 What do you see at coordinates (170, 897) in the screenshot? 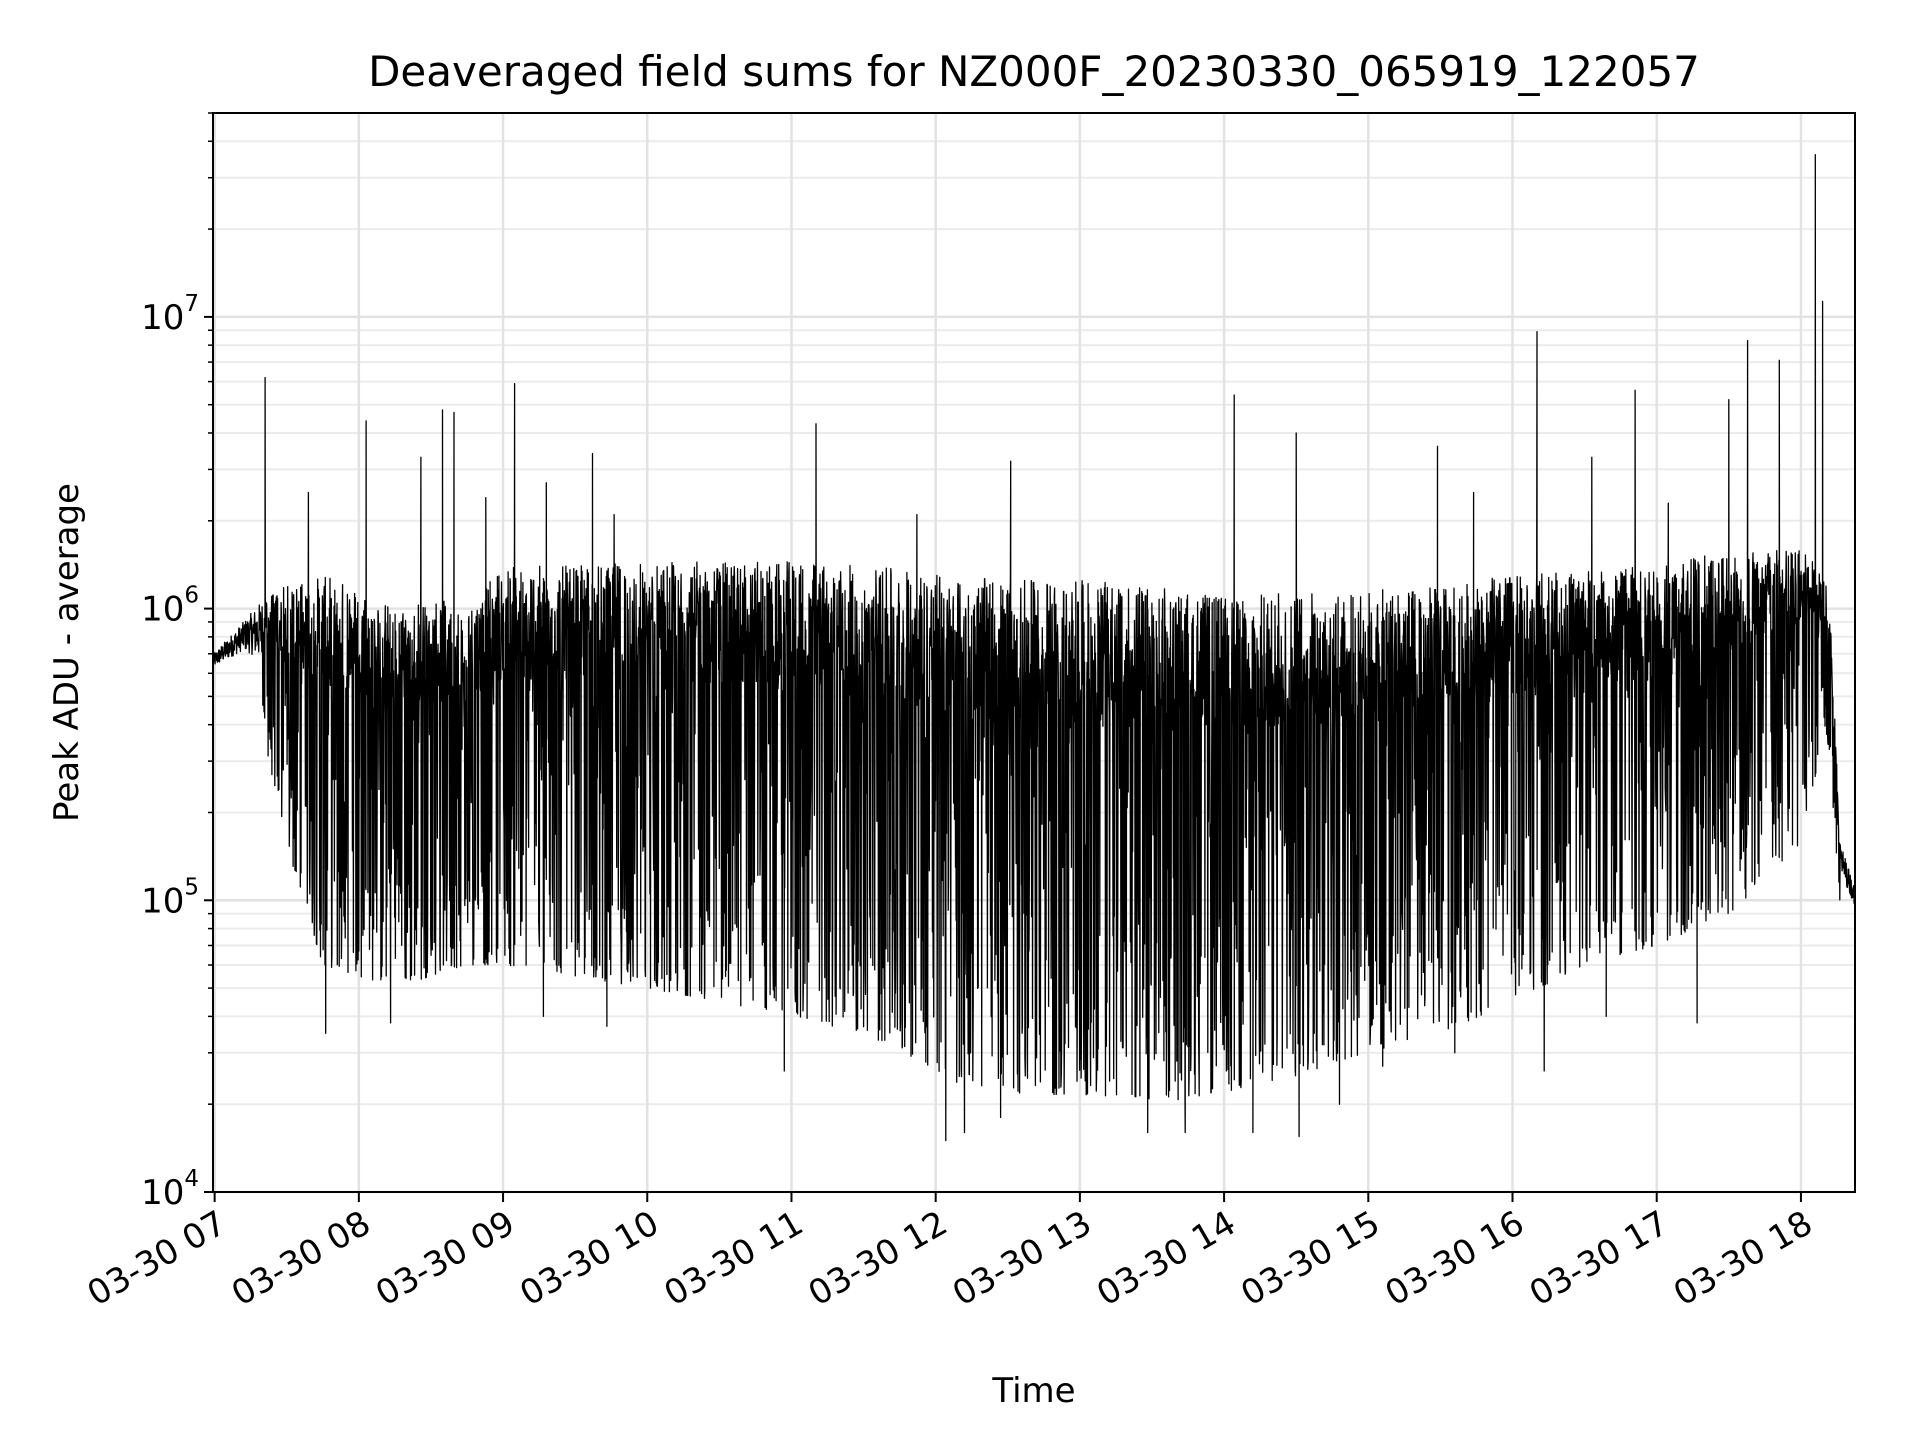
I see `y-tick-label: 10⁵` at bounding box center [170, 897].